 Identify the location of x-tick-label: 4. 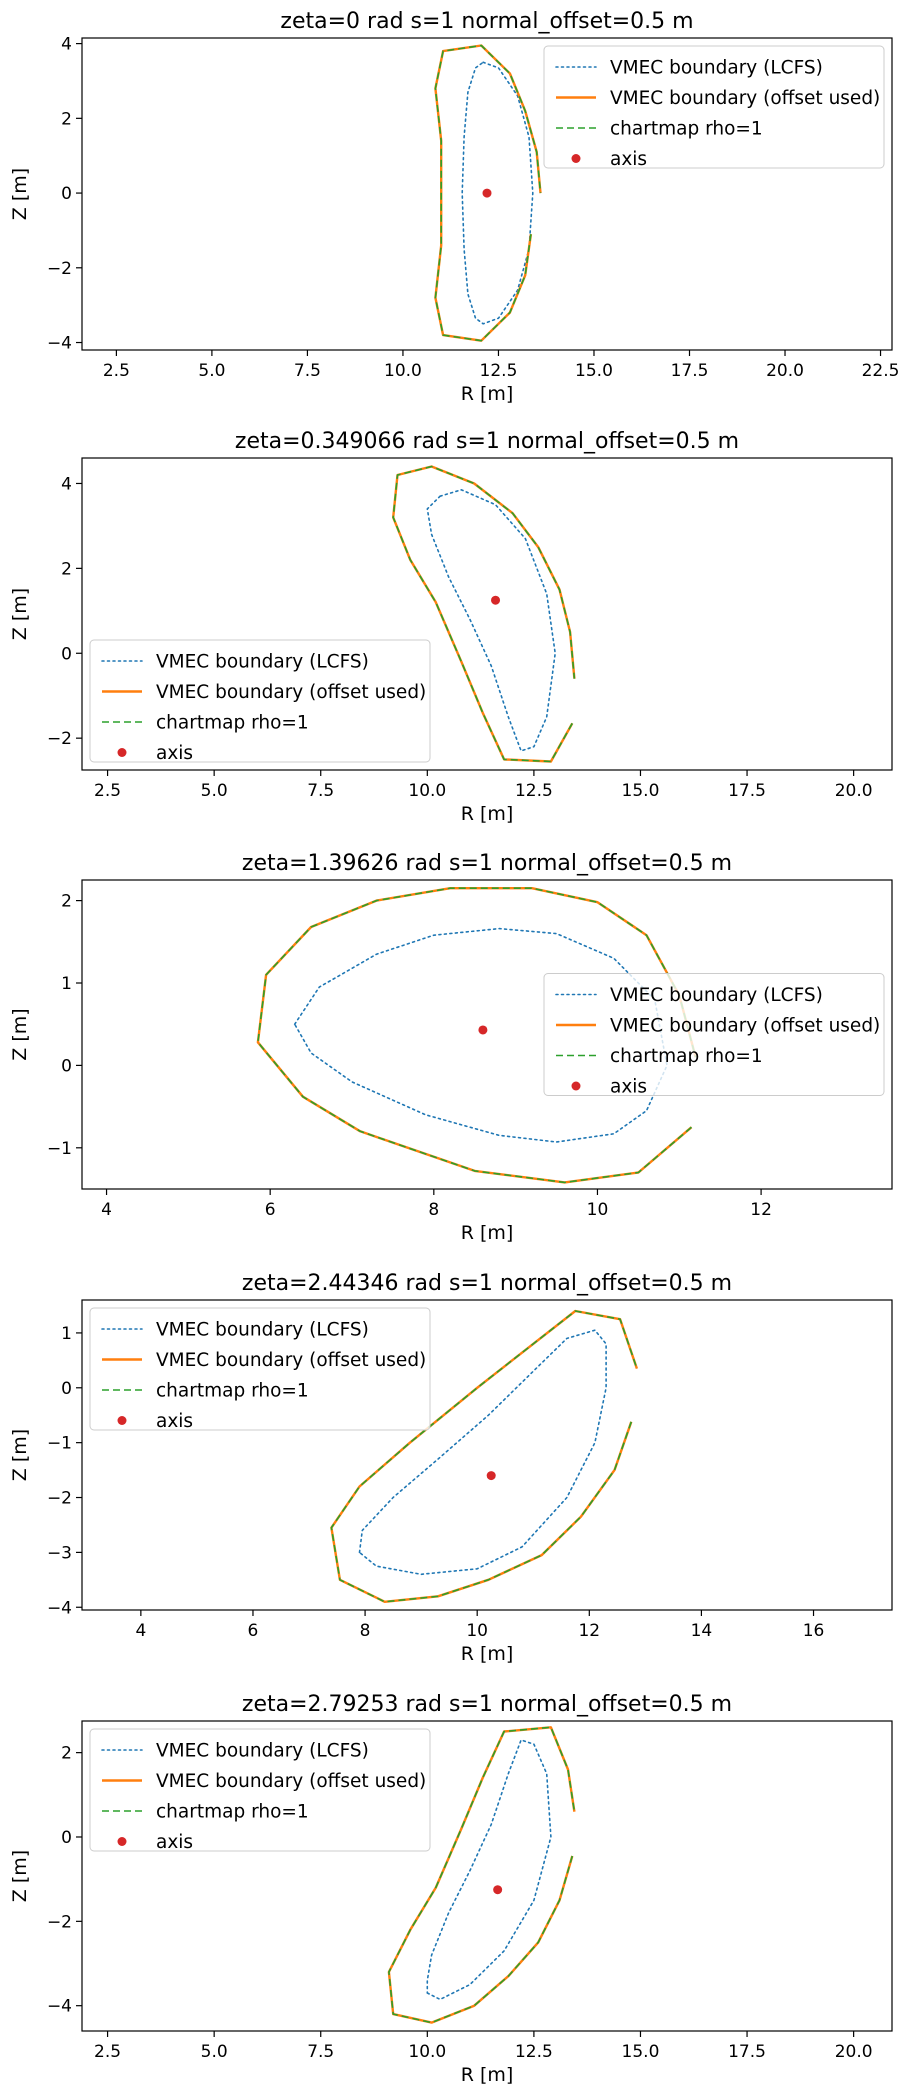
(140, 1631).